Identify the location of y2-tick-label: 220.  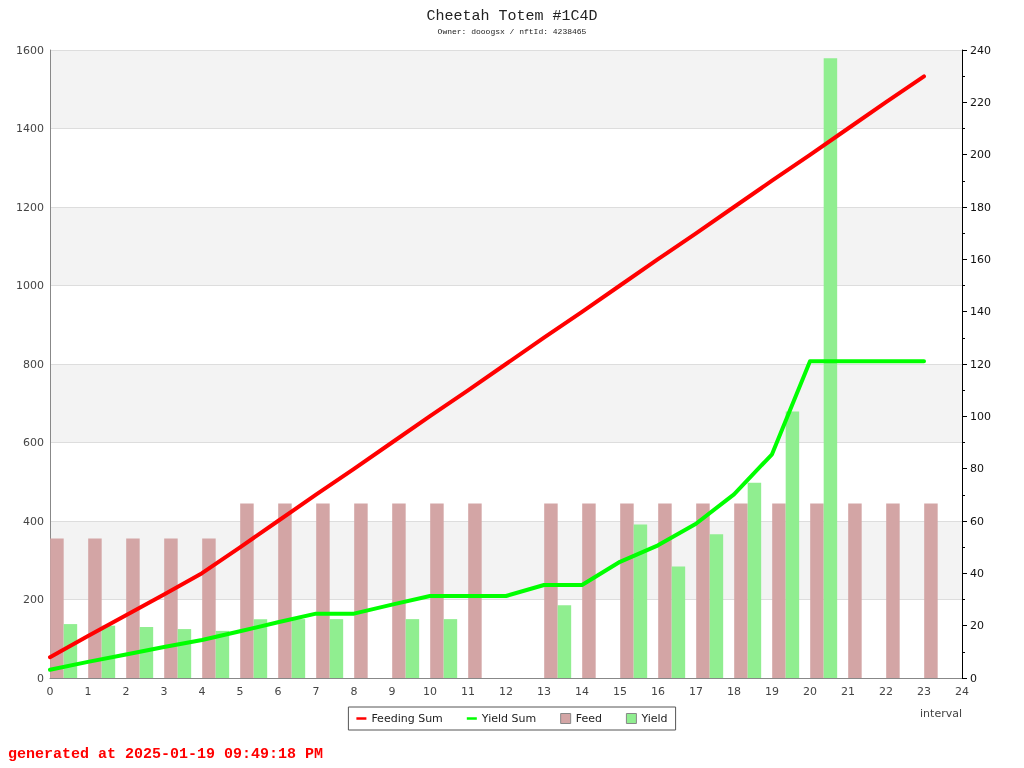
(980, 102).